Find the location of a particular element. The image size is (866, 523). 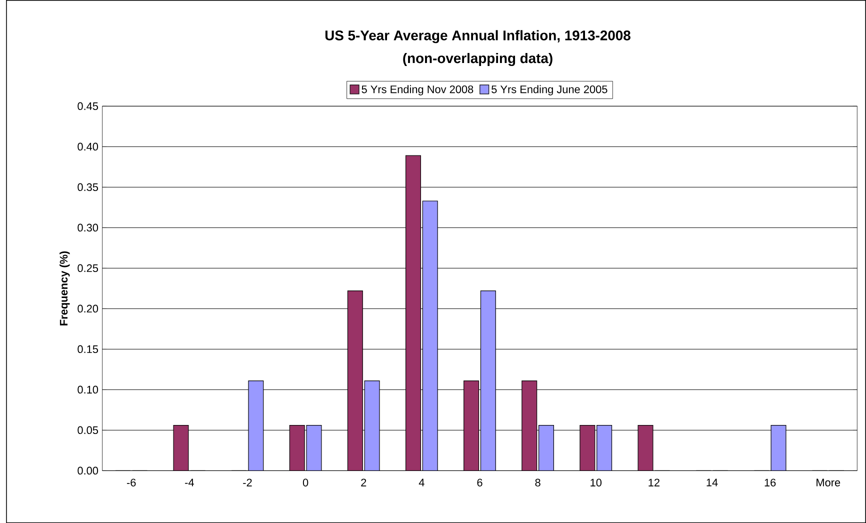

y-tick-label: 0.30 is located at coordinates (88, 228).